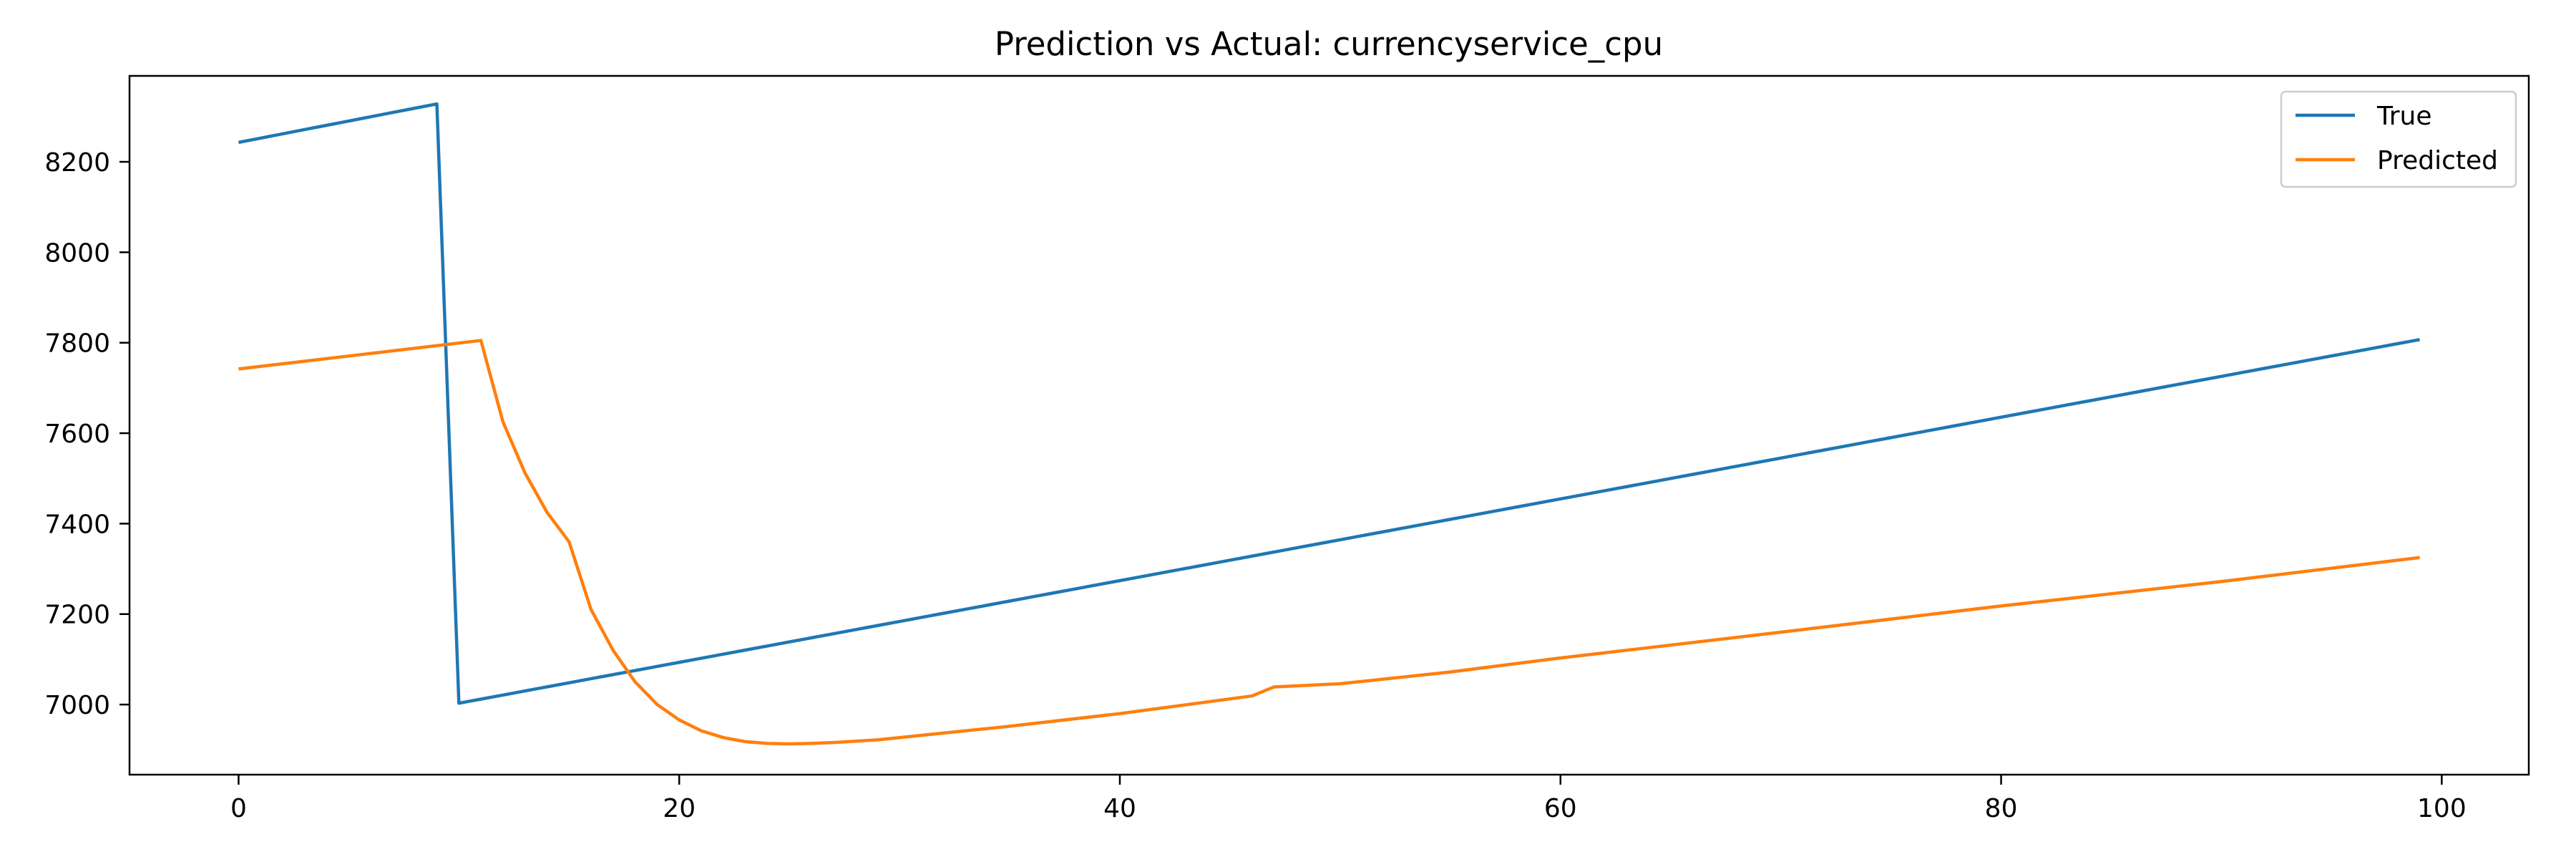 The width and height of the screenshot is (2576, 862). Describe the element at coordinates (77, 524) in the screenshot. I see `y-tick-label: 7400` at that location.